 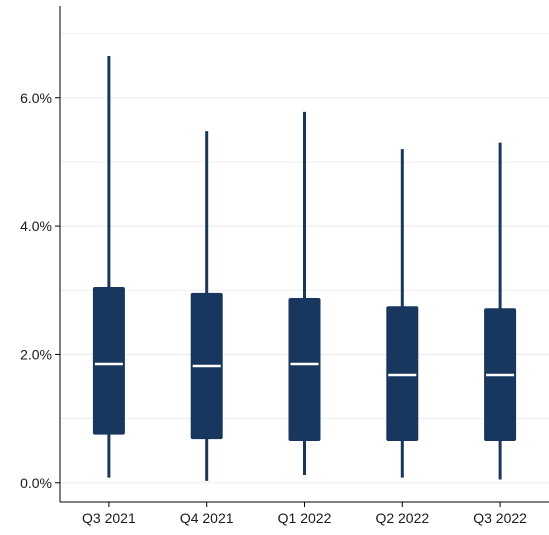 I want to click on y-tick-label: 0.0%, so click(x=36, y=483).